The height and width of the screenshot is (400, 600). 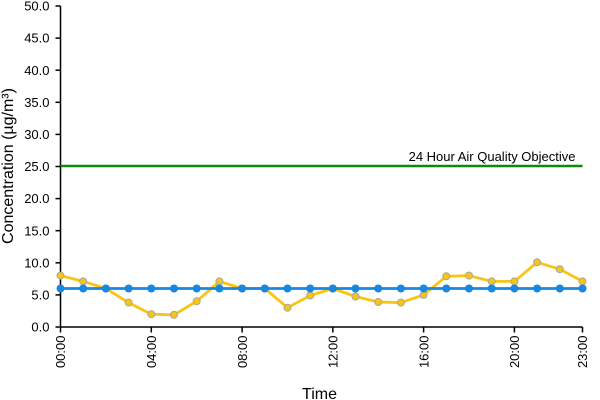 What do you see at coordinates (36, 7) in the screenshot?
I see `svg-text: 50.0` at bounding box center [36, 7].